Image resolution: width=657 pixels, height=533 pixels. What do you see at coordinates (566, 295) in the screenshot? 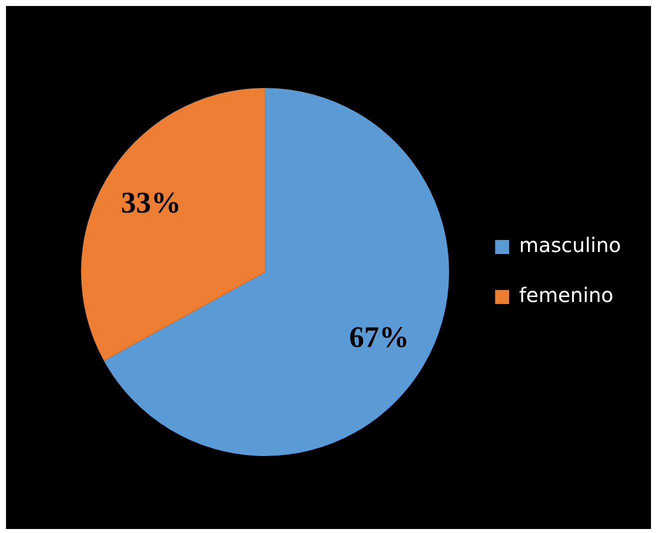
I see `legend-label: femenino` at bounding box center [566, 295].